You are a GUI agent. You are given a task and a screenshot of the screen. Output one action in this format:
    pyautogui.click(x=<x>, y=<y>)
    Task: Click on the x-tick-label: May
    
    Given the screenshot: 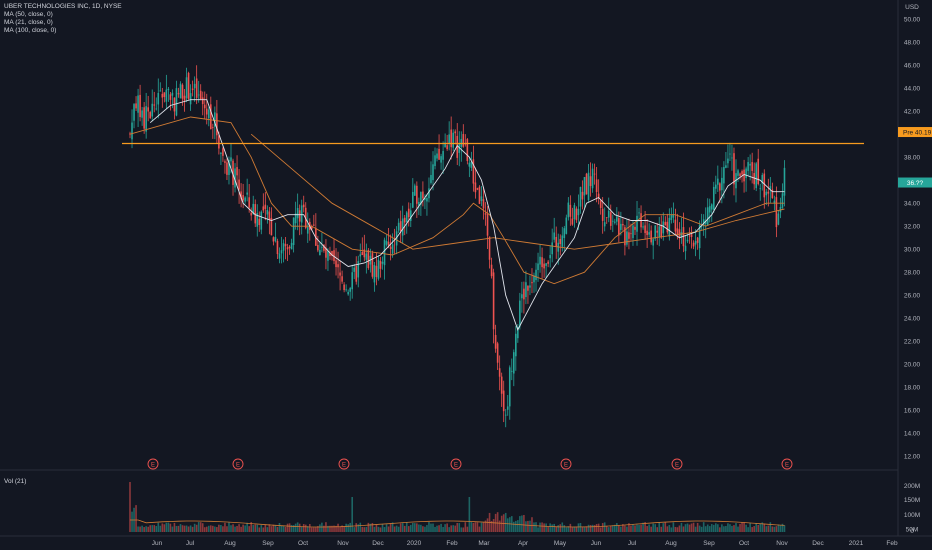 What is the action you would take?
    pyautogui.click(x=560, y=543)
    